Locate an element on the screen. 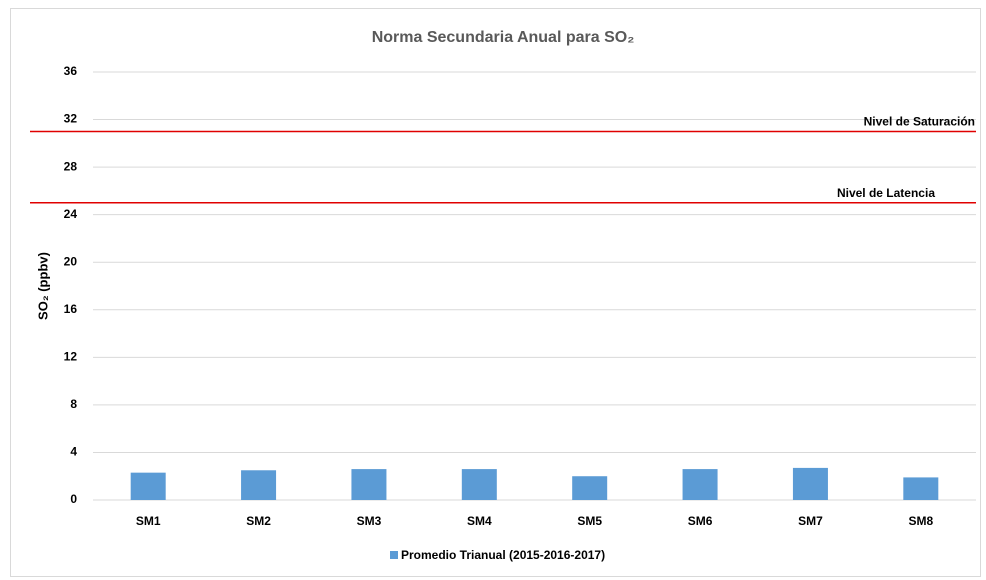 The image size is (986, 580). legend-swatch is located at coordinates (394, 555).